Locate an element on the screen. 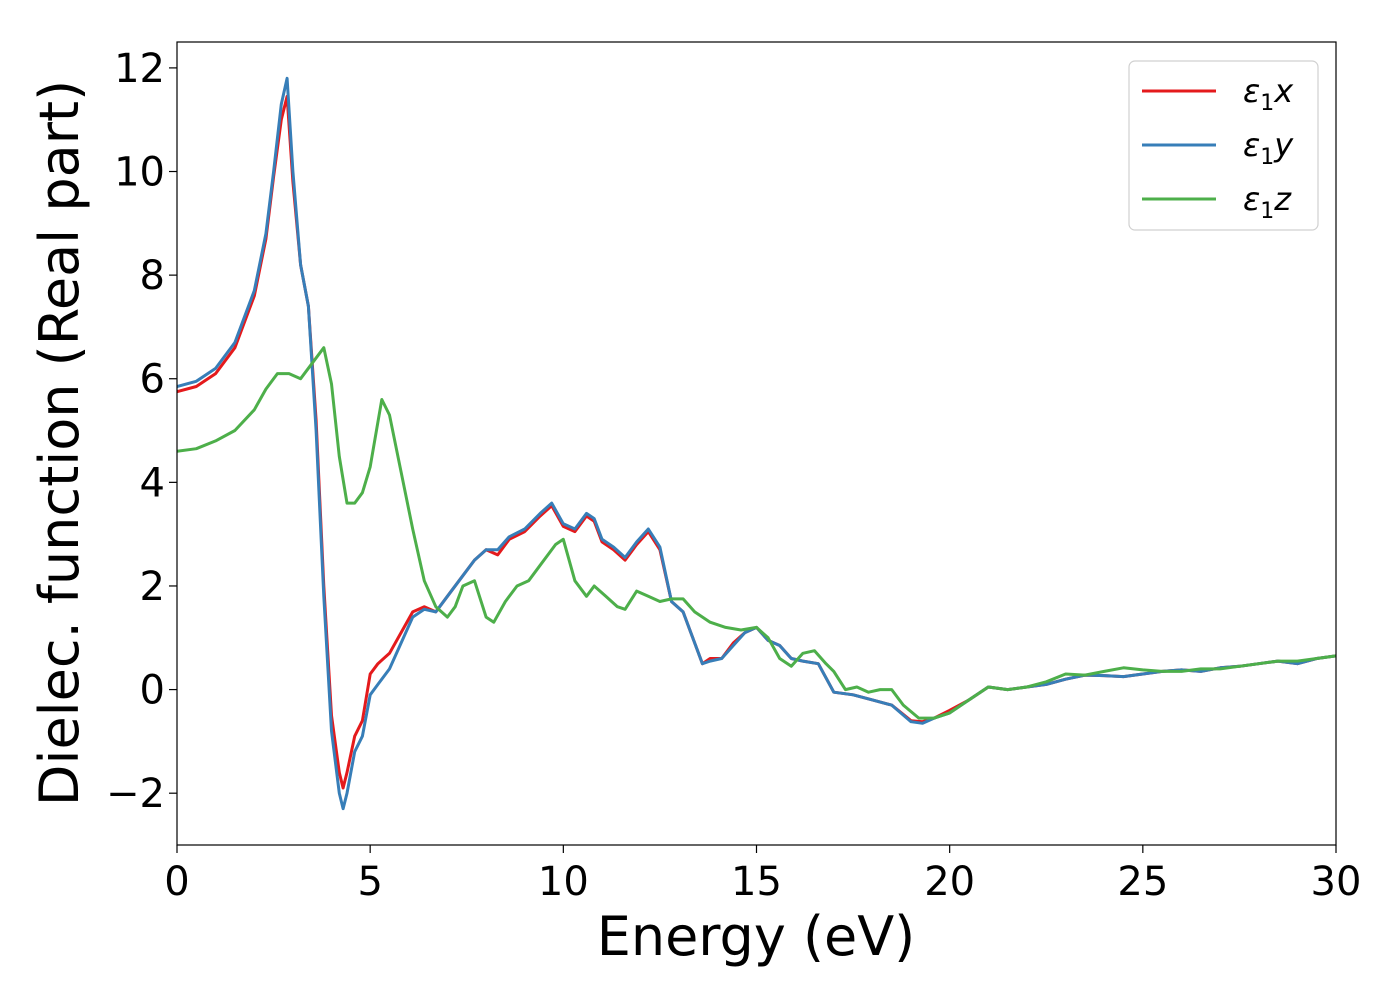  x-tick-label: 20 is located at coordinates (949, 882).